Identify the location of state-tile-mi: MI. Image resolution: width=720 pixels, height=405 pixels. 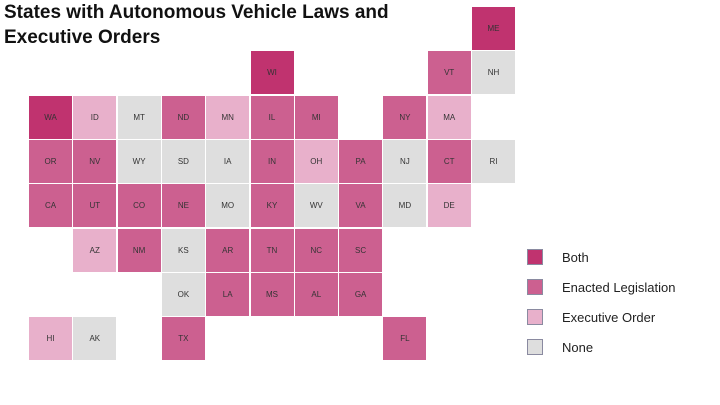
(316, 117).